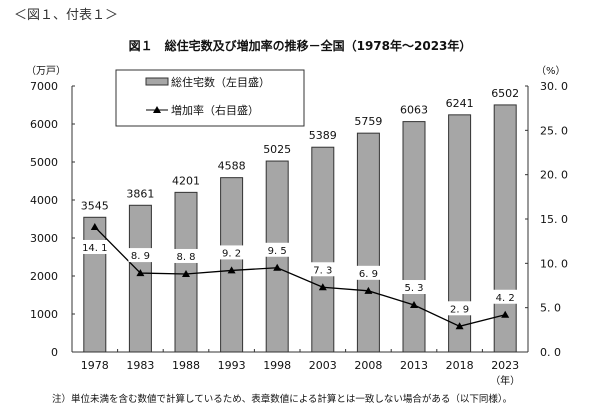 The image size is (600, 419). Describe the element at coordinates (186, 365) in the screenshot. I see `x-tick-label: 1988` at that location.